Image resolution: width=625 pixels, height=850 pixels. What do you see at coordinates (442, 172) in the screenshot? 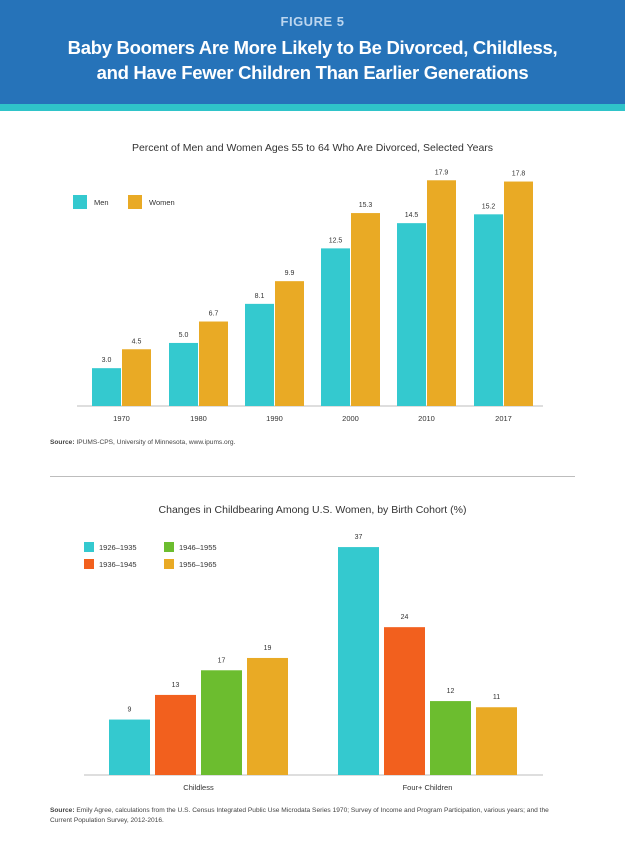
I see `data-label-women-2010: 17.9` at bounding box center [442, 172].